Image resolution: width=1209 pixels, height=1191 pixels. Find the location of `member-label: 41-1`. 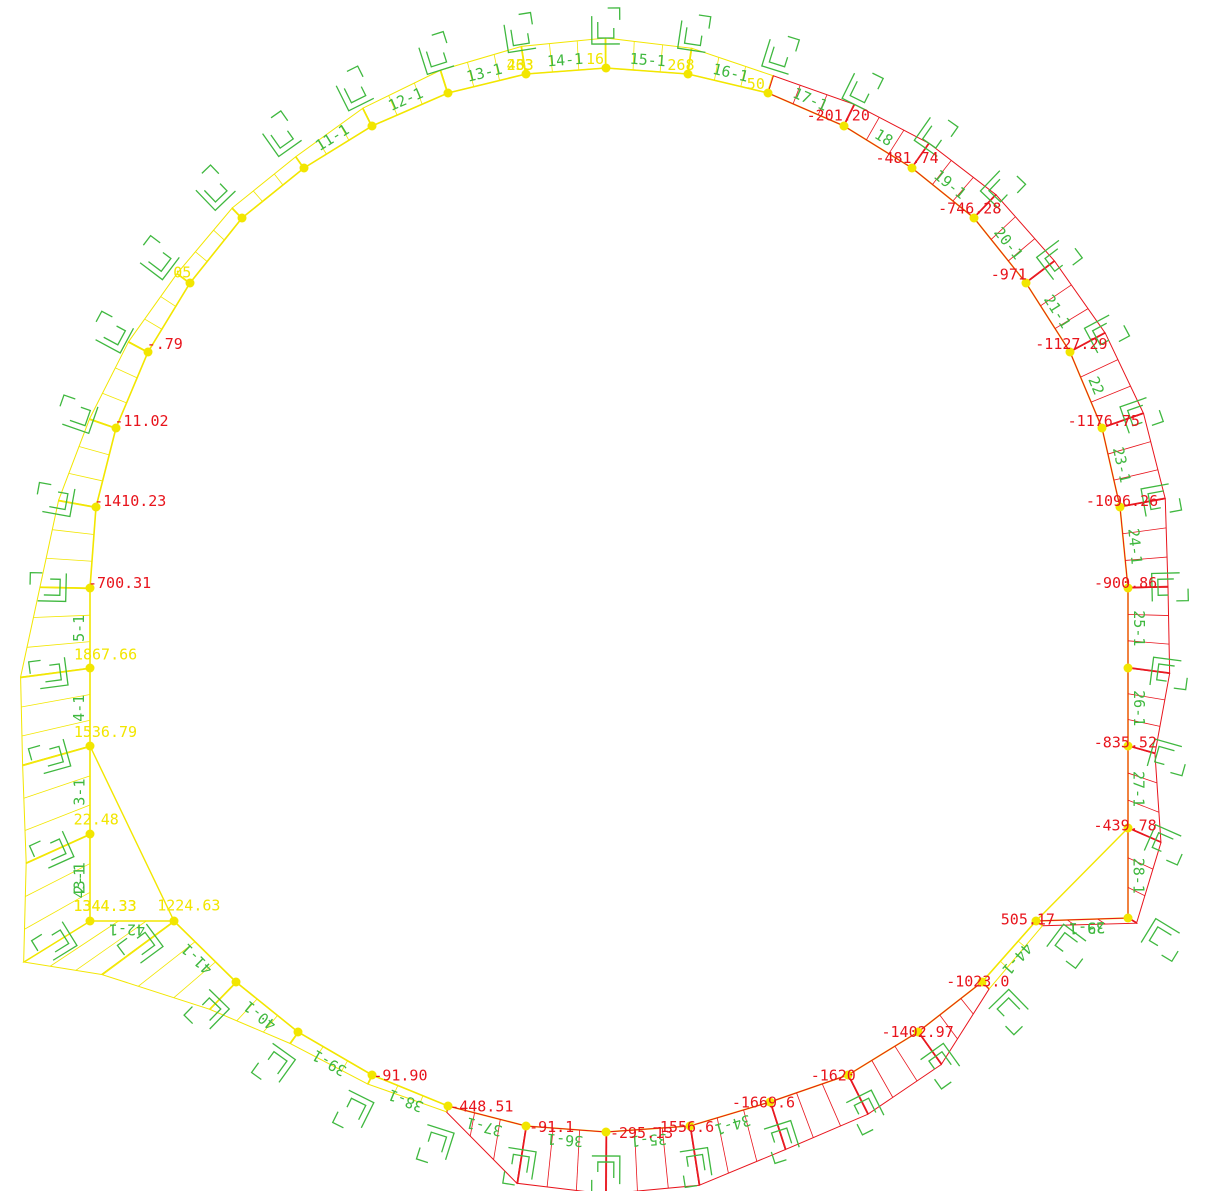

member-label: 41-1 is located at coordinates (197, 959).